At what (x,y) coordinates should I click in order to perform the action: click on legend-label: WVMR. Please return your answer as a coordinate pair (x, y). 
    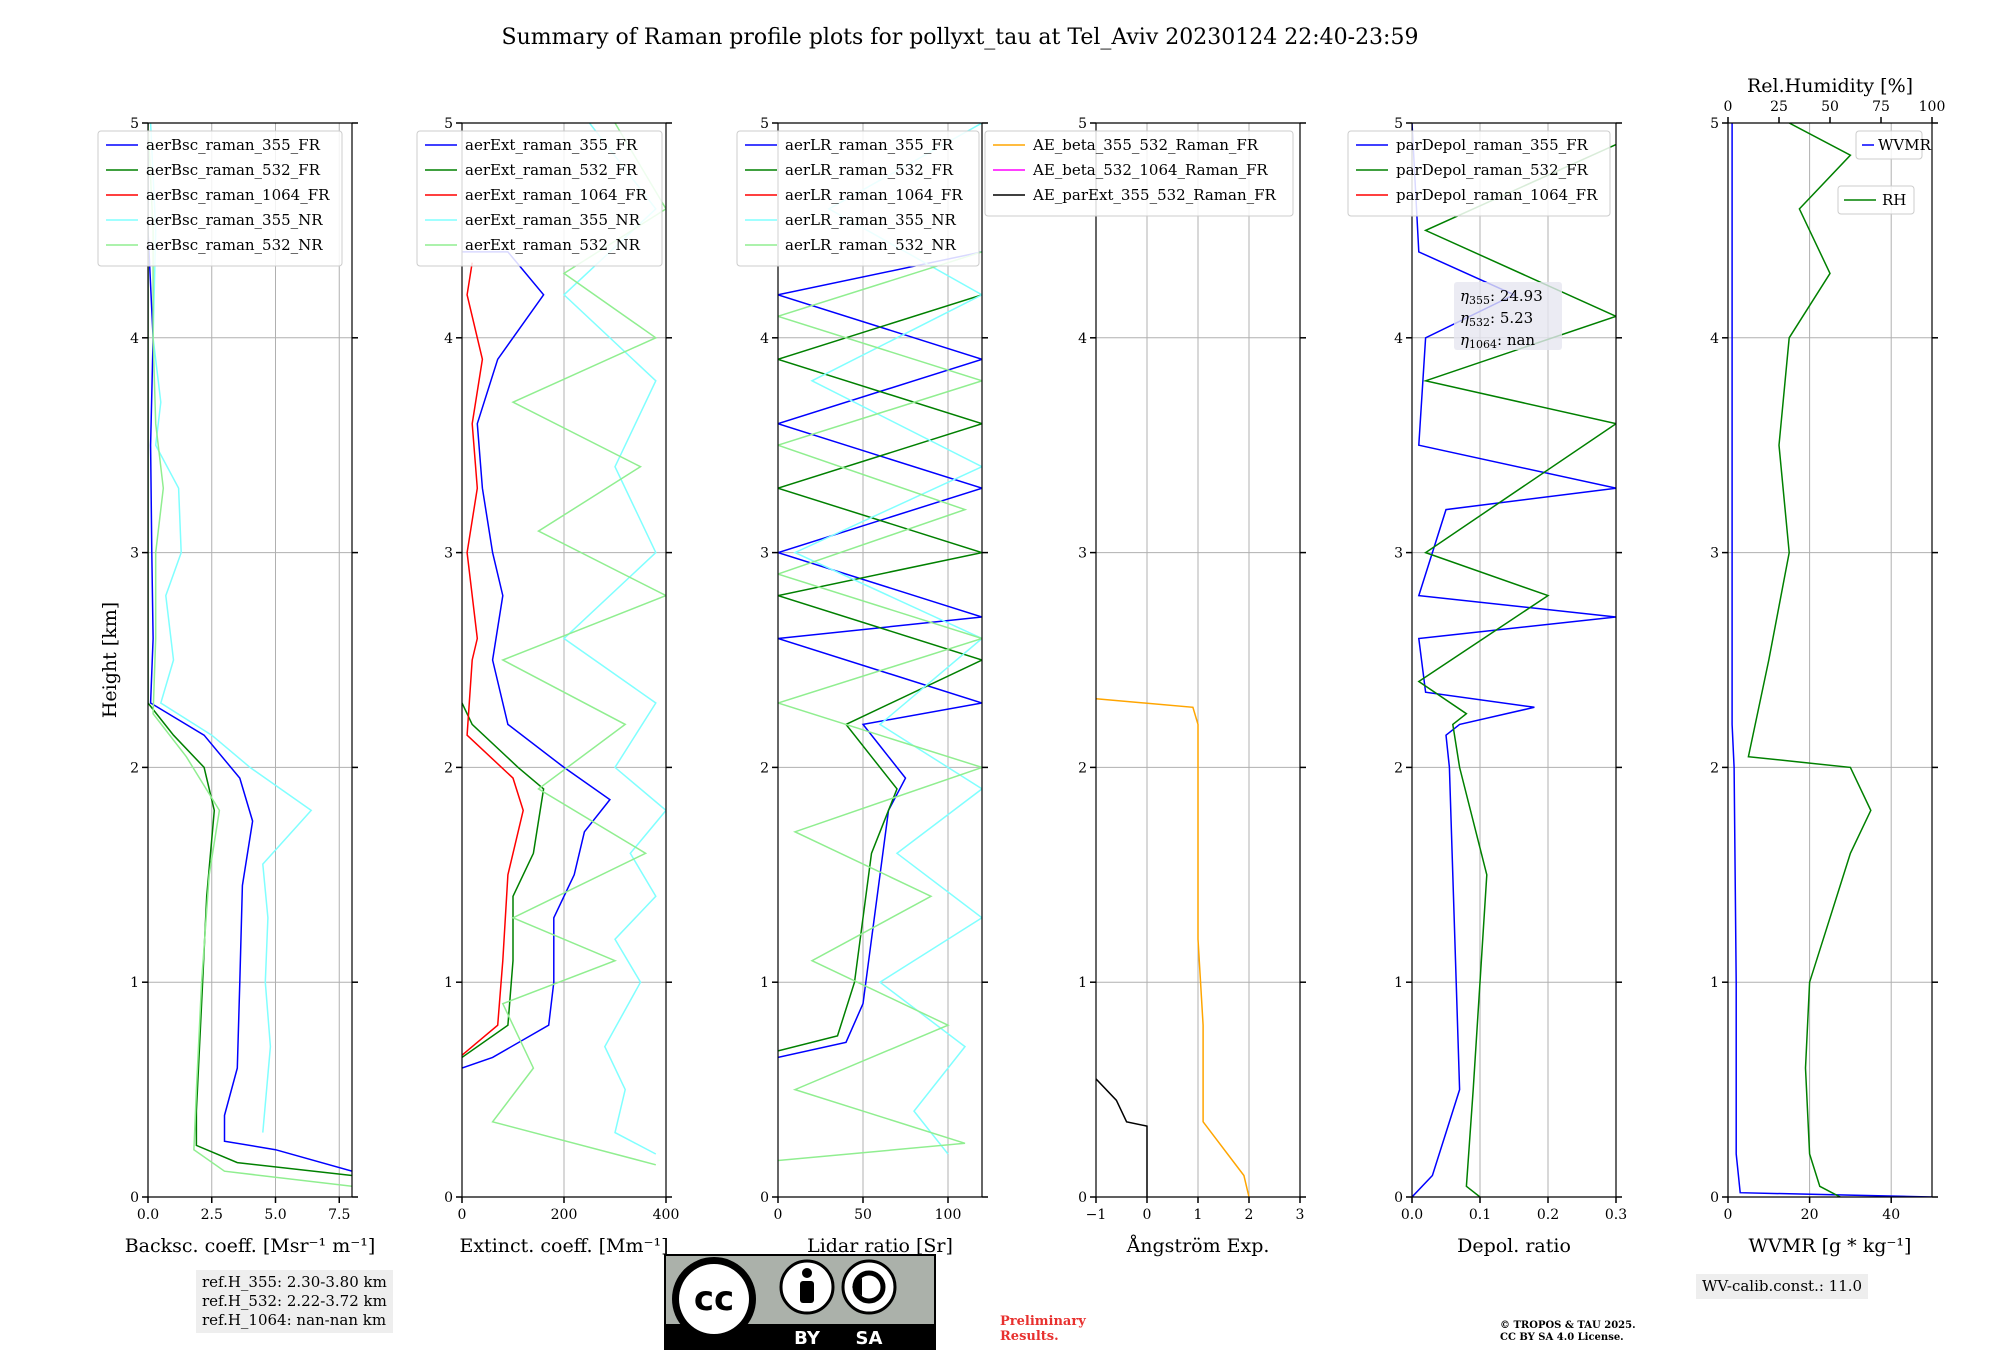
    Looking at the image, I should click on (1905, 145).